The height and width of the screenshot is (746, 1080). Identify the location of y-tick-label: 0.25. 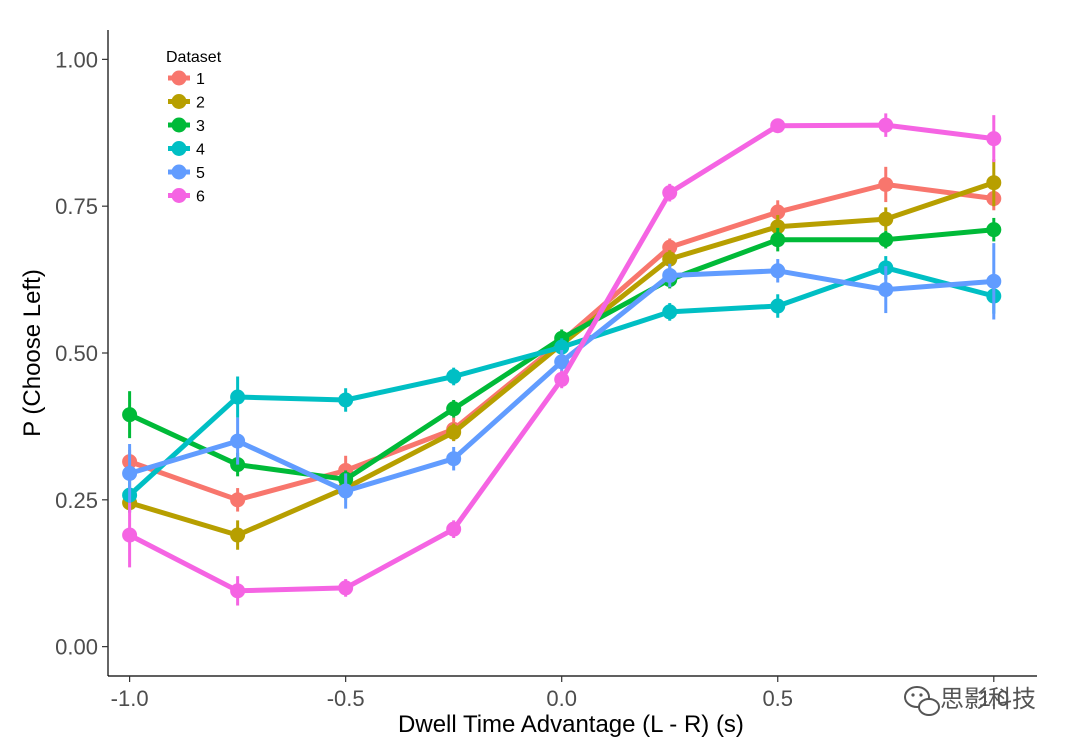
(76, 500).